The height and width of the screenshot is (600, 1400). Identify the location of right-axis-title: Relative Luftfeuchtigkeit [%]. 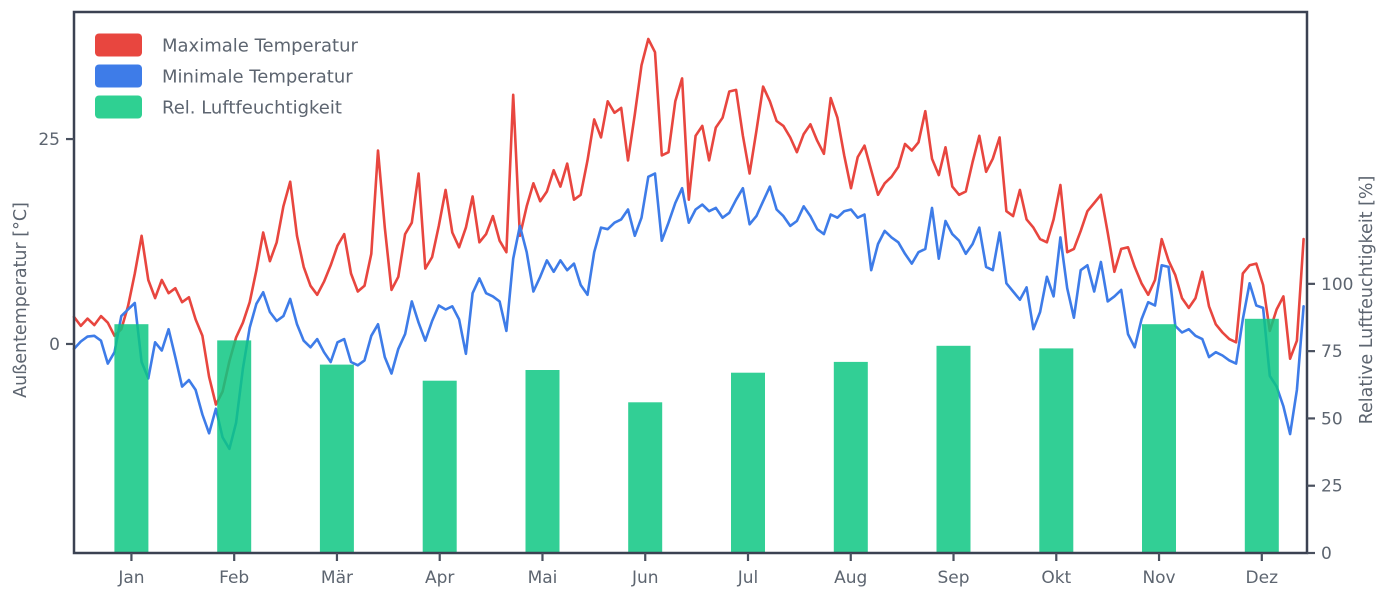
(1367, 300).